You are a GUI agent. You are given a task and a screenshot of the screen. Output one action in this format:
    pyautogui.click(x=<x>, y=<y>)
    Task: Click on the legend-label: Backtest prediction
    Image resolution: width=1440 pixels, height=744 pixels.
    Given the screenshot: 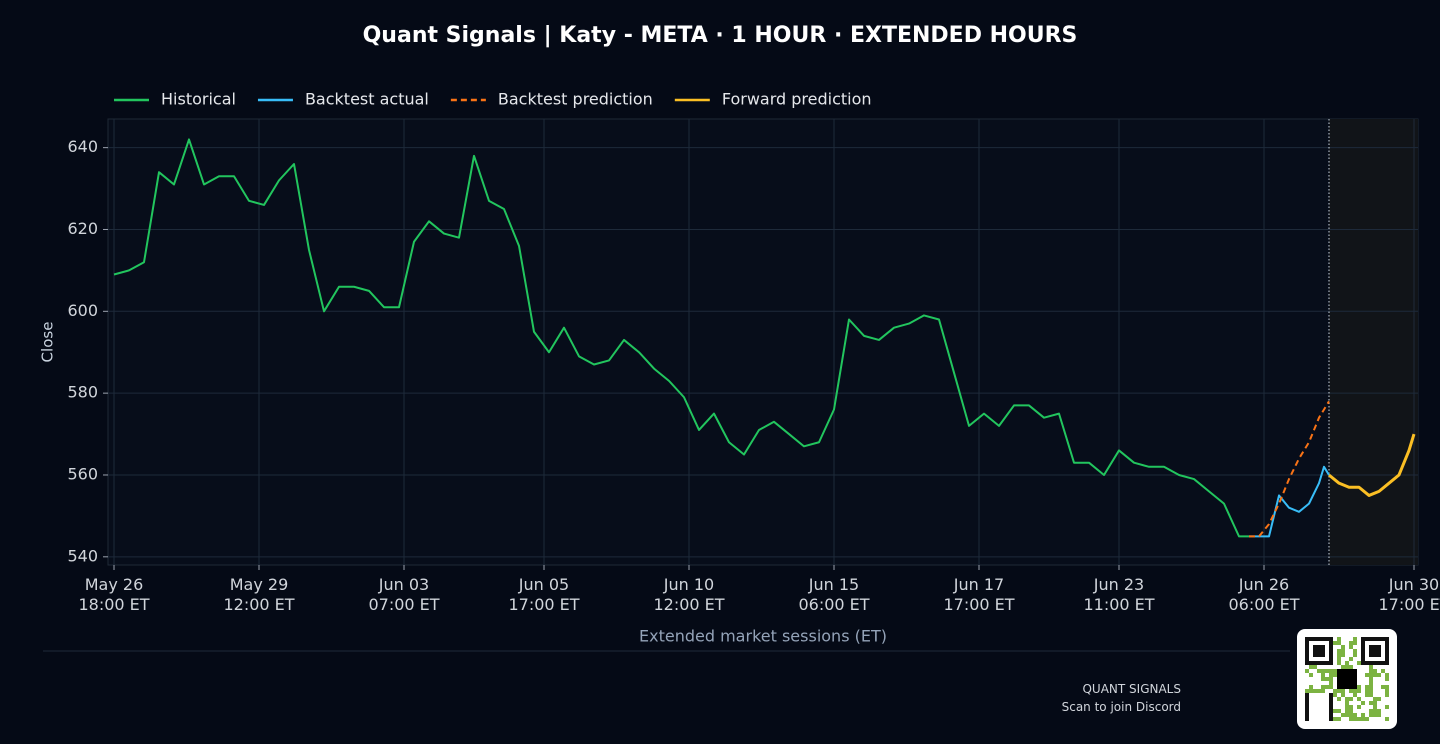 What is the action you would take?
    pyautogui.click(x=575, y=99)
    